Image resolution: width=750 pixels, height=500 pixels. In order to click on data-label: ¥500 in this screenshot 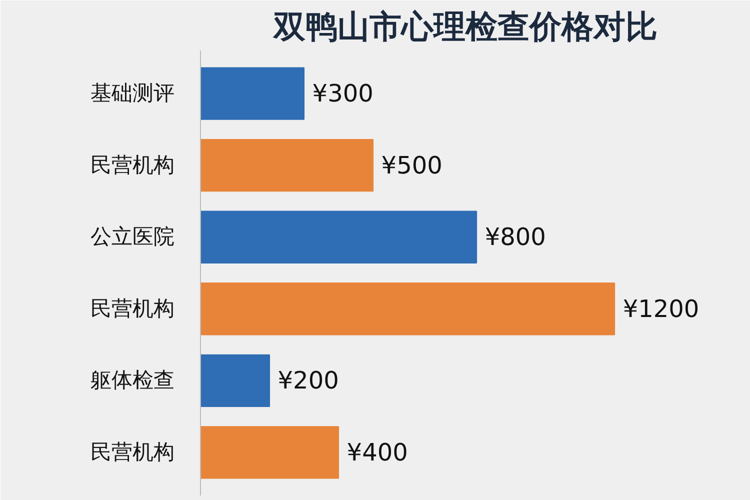, I will do `click(411, 165)`.